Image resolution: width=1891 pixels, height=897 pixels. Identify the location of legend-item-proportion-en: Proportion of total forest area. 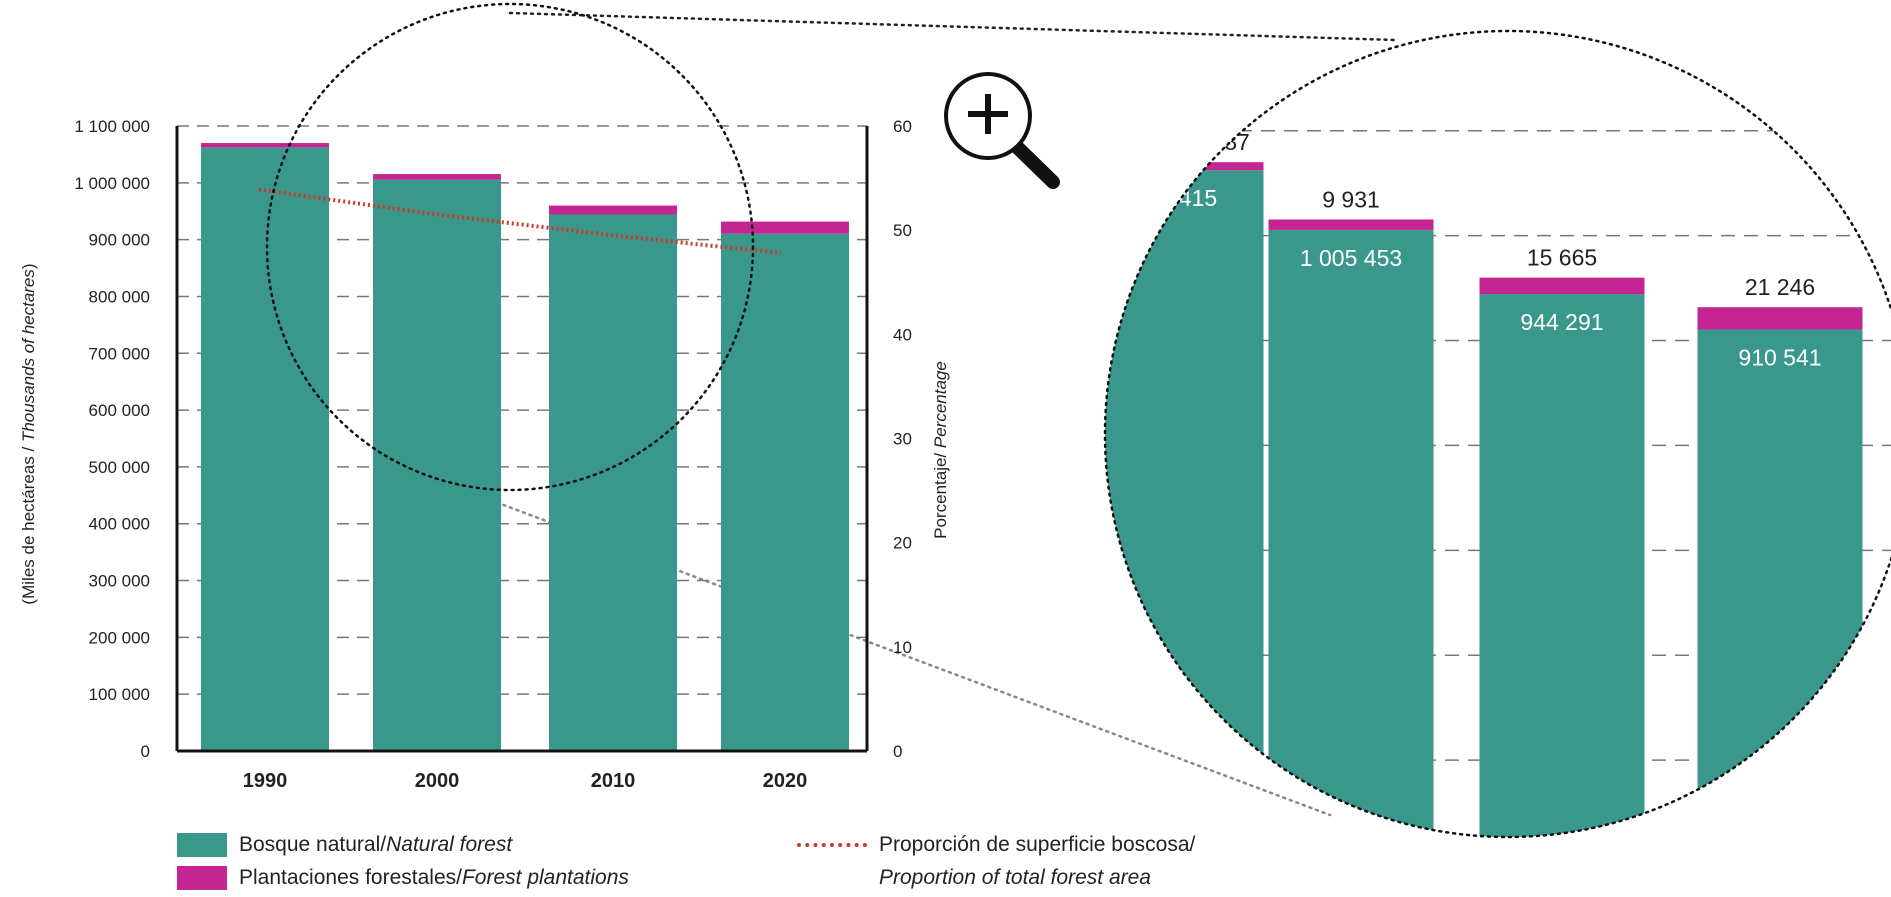
(996, 877).